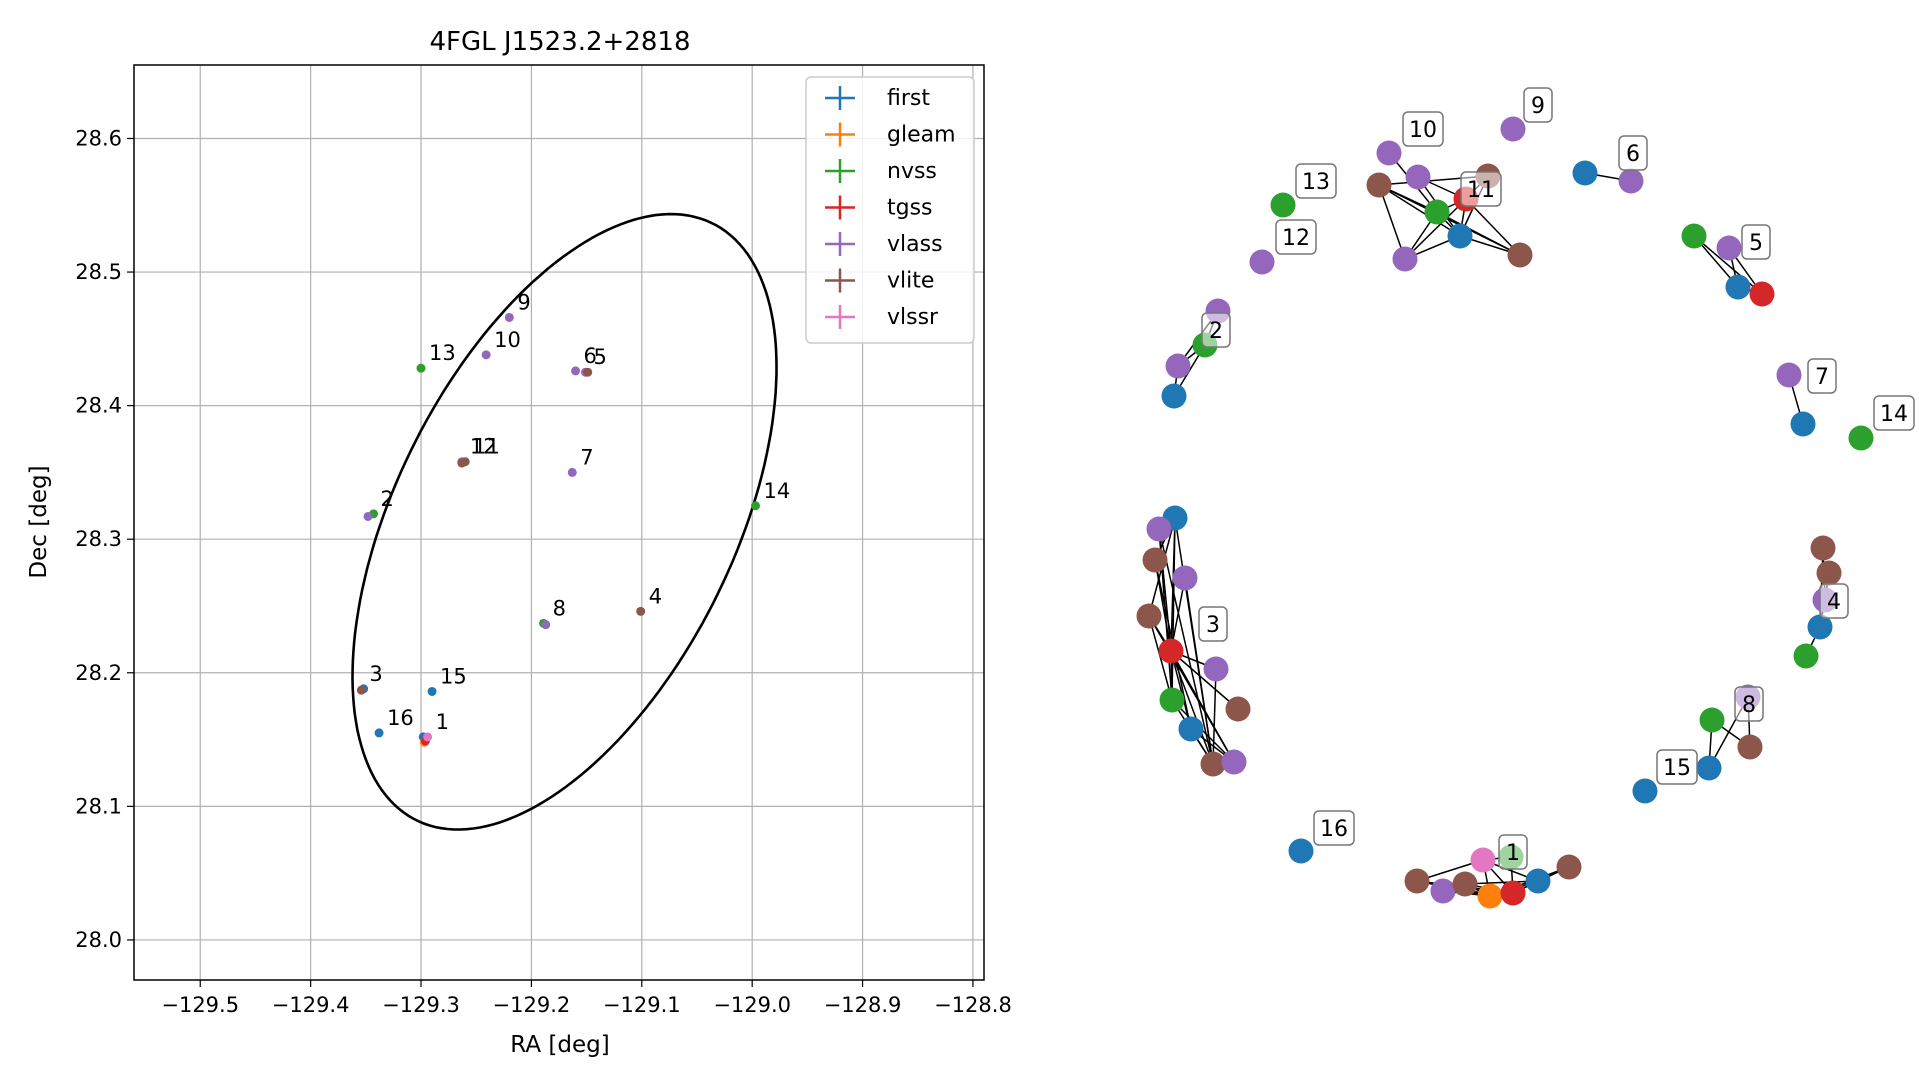 The height and width of the screenshot is (1080, 1919). Describe the element at coordinates (1822, 377) in the screenshot. I see `network-label: 7` at that location.